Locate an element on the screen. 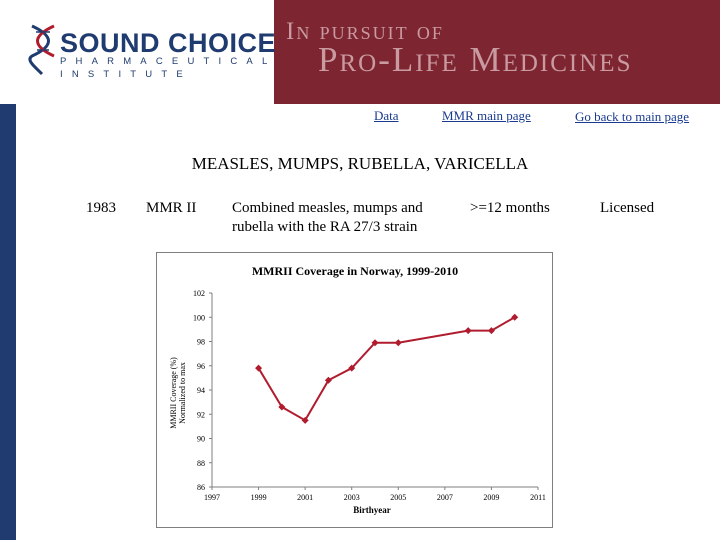 This screenshot has width=720, height=540. nav-link-data: Data is located at coordinates (386, 115).